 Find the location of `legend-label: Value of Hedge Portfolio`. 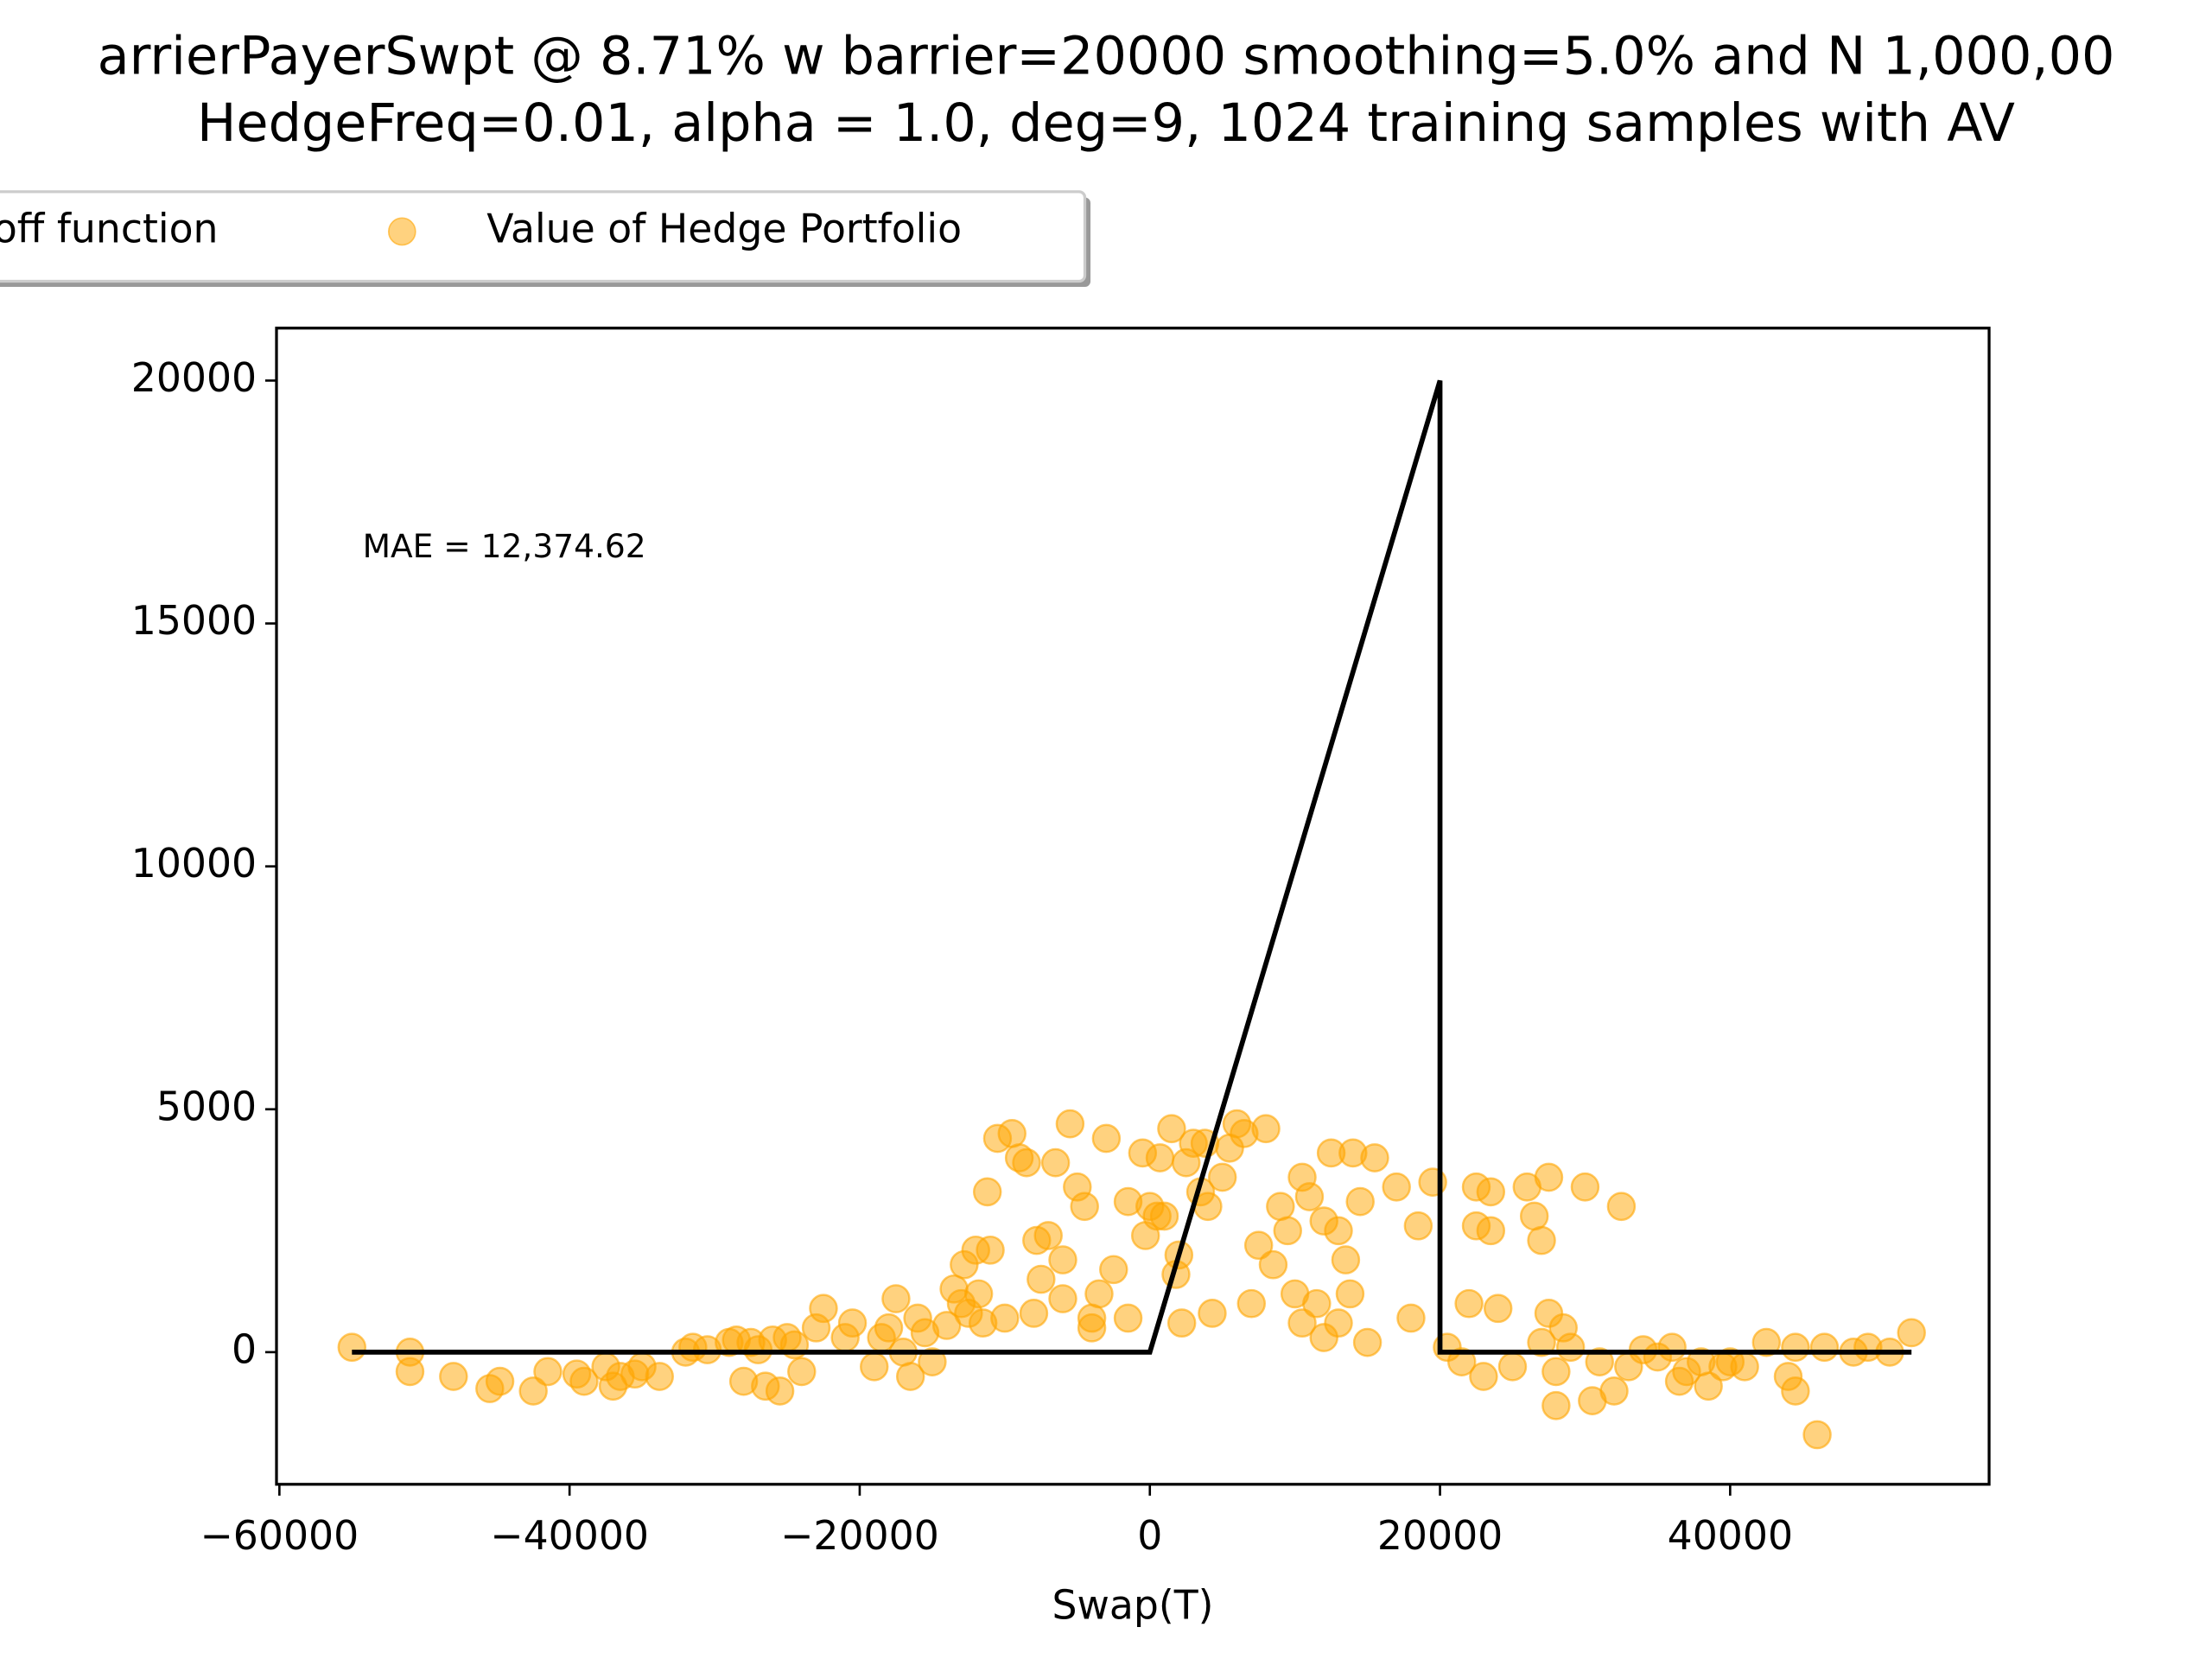

legend-label: Value of Hedge Portfolio is located at coordinates (724, 228).